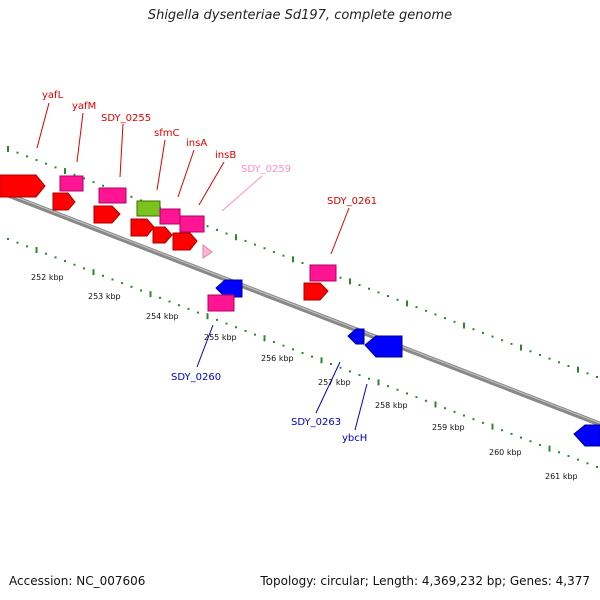 This screenshot has width=600, height=600. What do you see at coordinates (220, 337) in the screenshot?
I see `kbp-label: 255 kbp` at bounding box center [220, 337].